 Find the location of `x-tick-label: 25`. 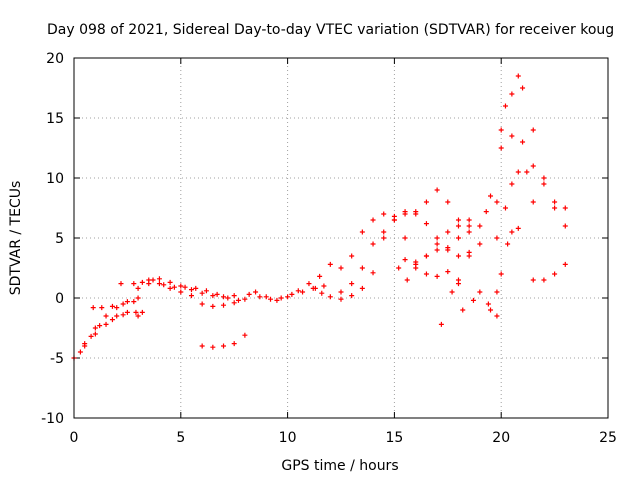

x-tick-label: 25 is located at coordinates (608, 438).